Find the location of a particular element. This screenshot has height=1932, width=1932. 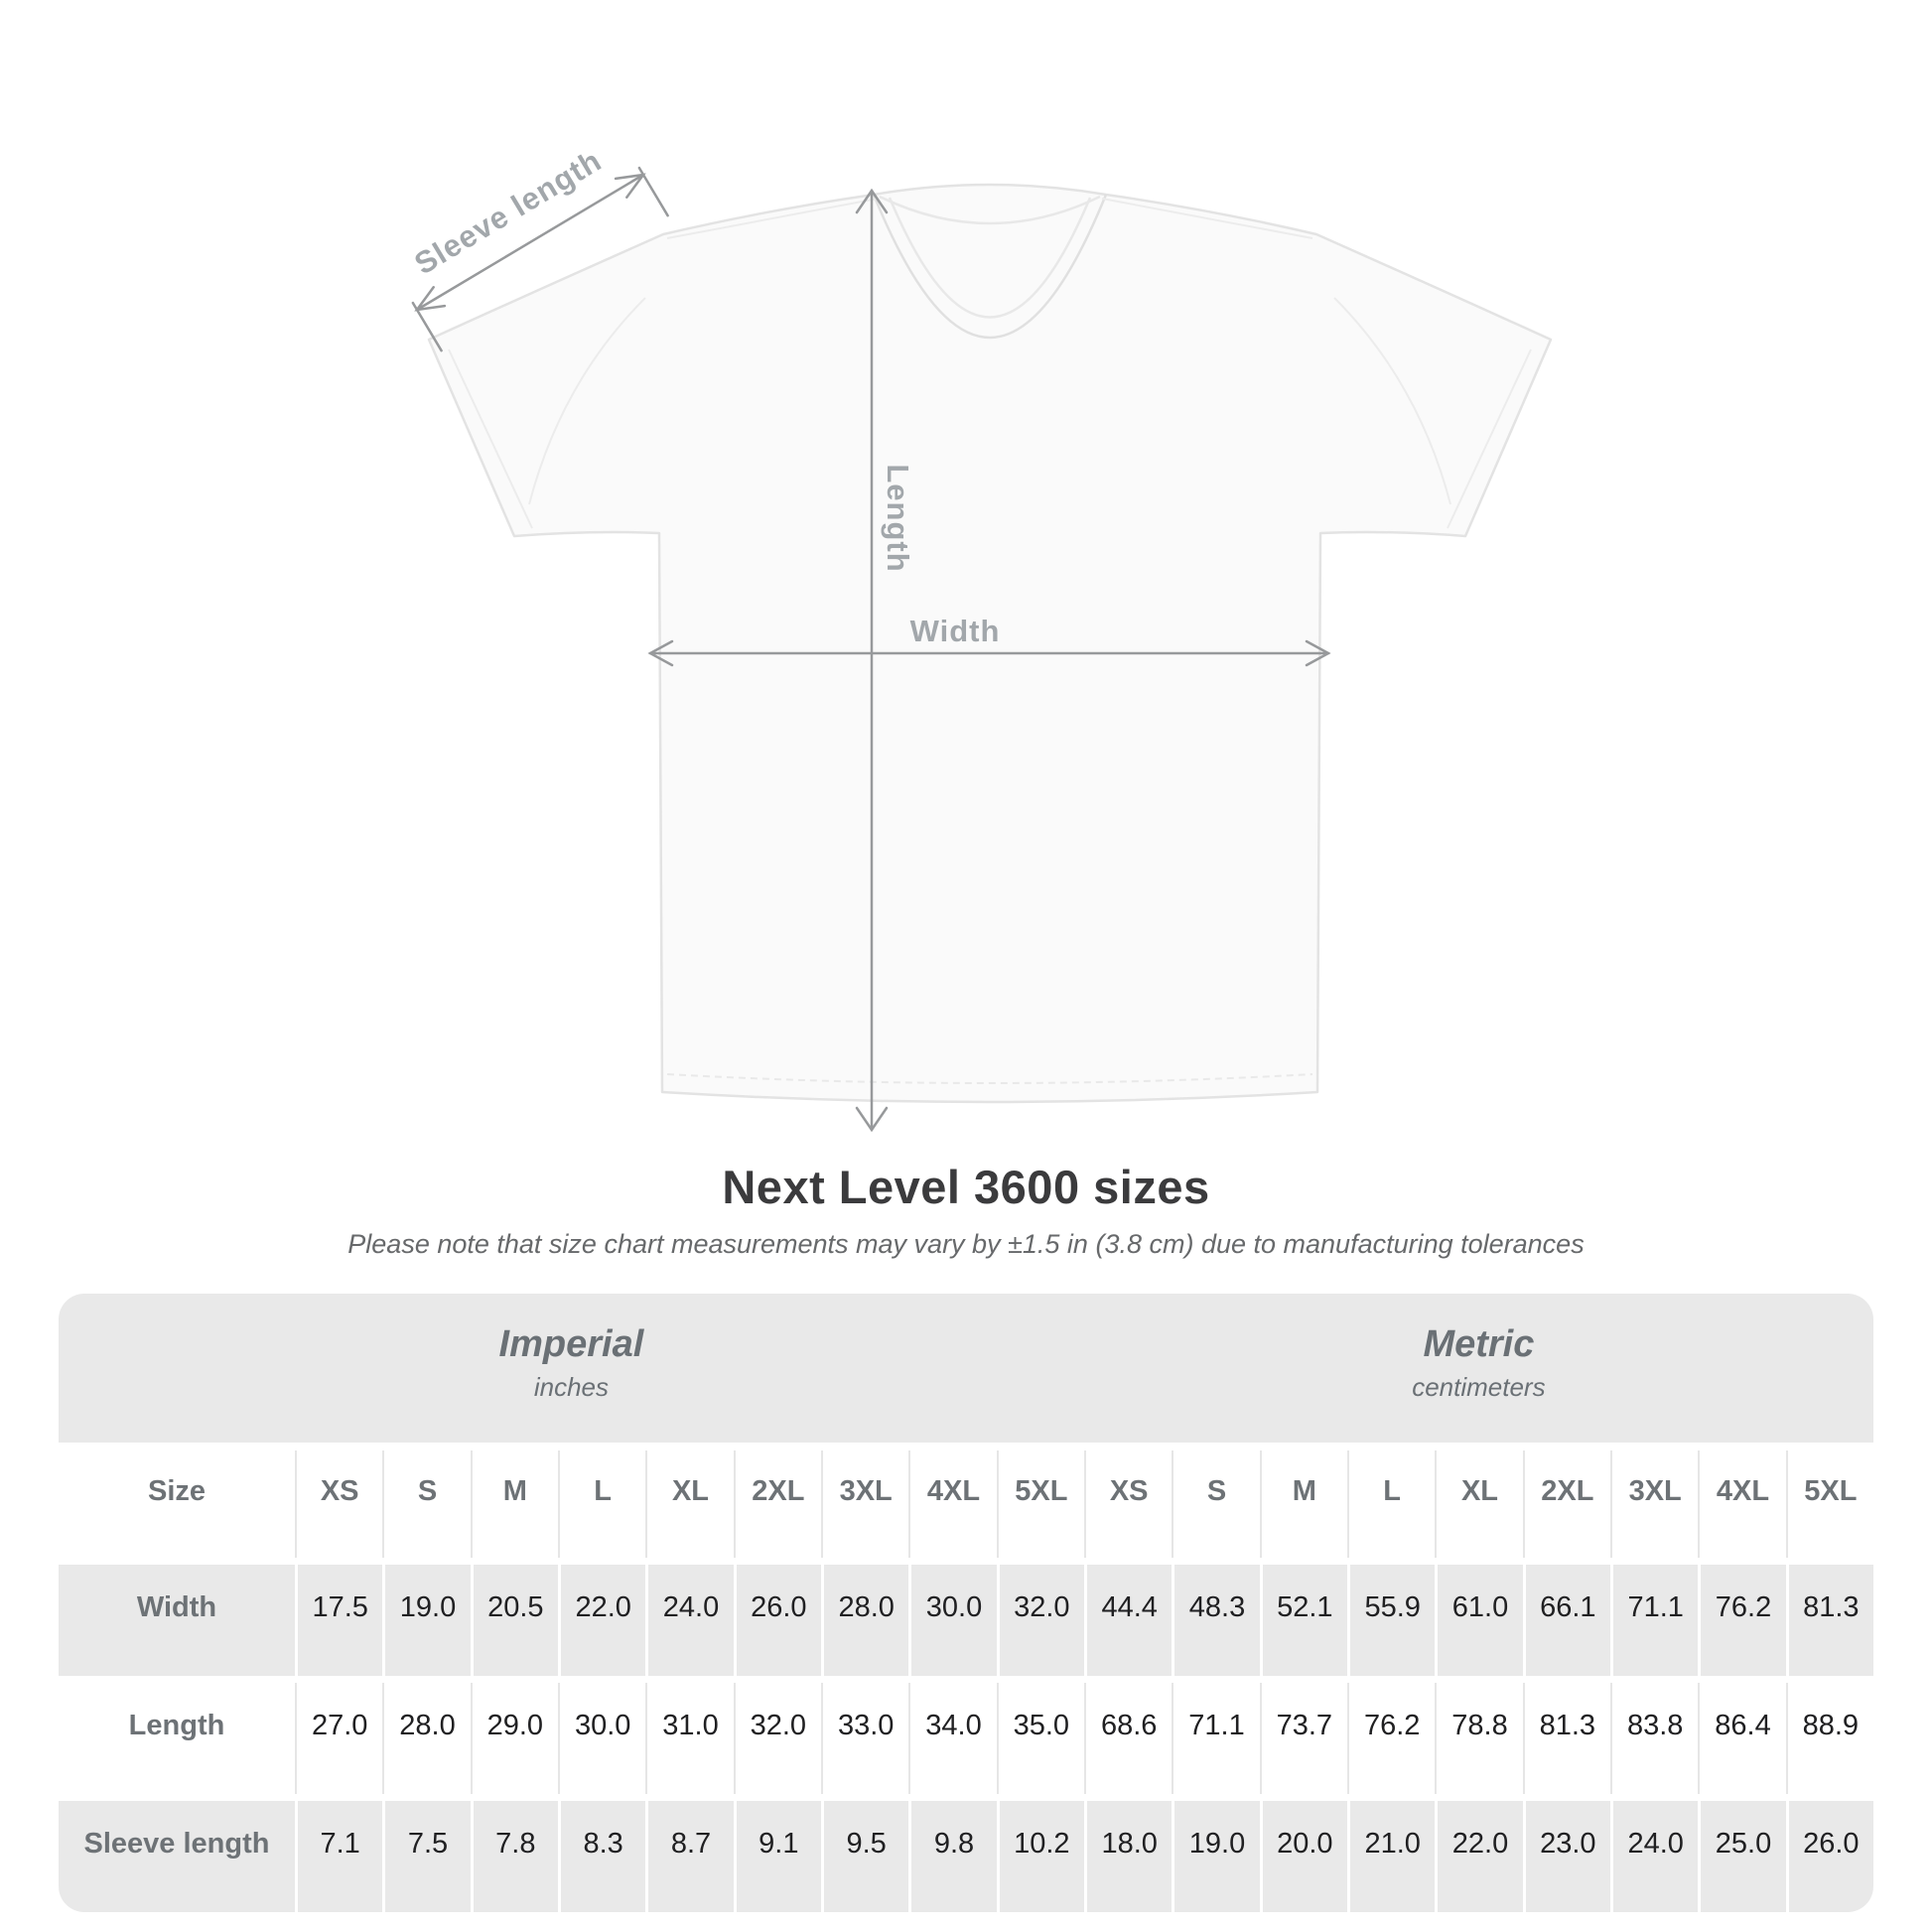

imperial-value: 7.8 is located at coordinates (514, 1857).